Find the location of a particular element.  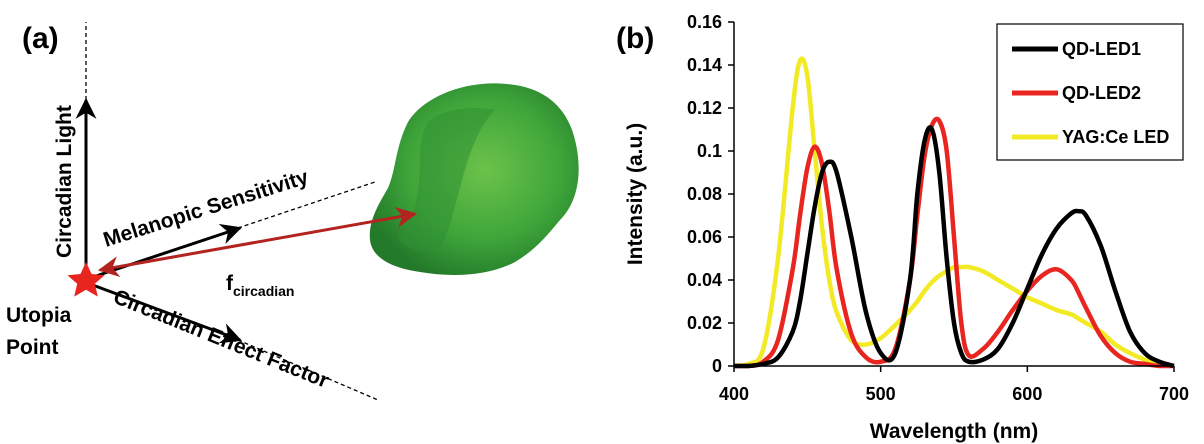

circadian-light-label: Circadian Light is located at coordinates (64, 181).